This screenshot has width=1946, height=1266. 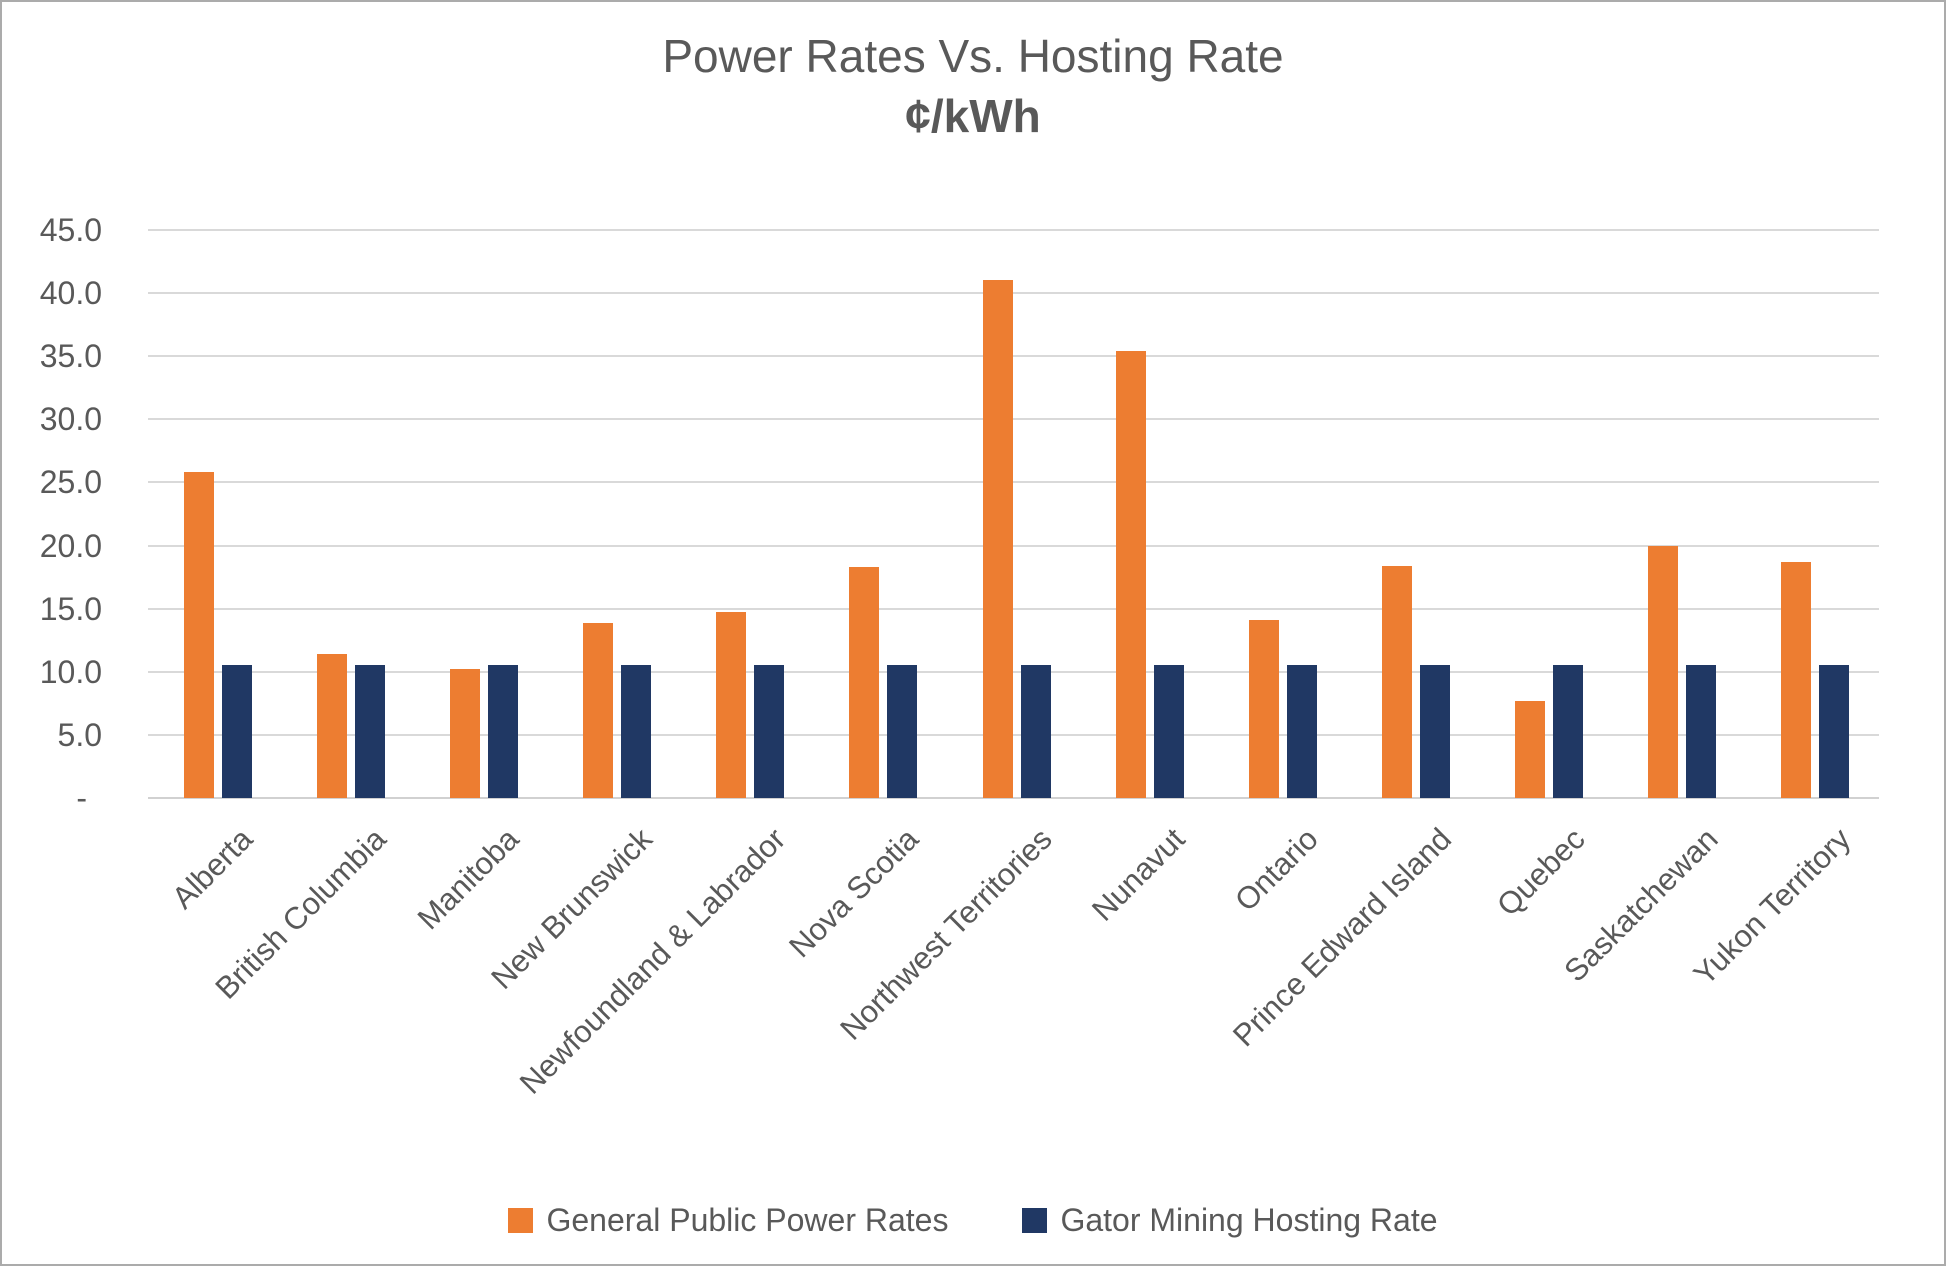 I want to click on x-axis-label: Newfoundland & Labrador, so click(x=652, y=961).